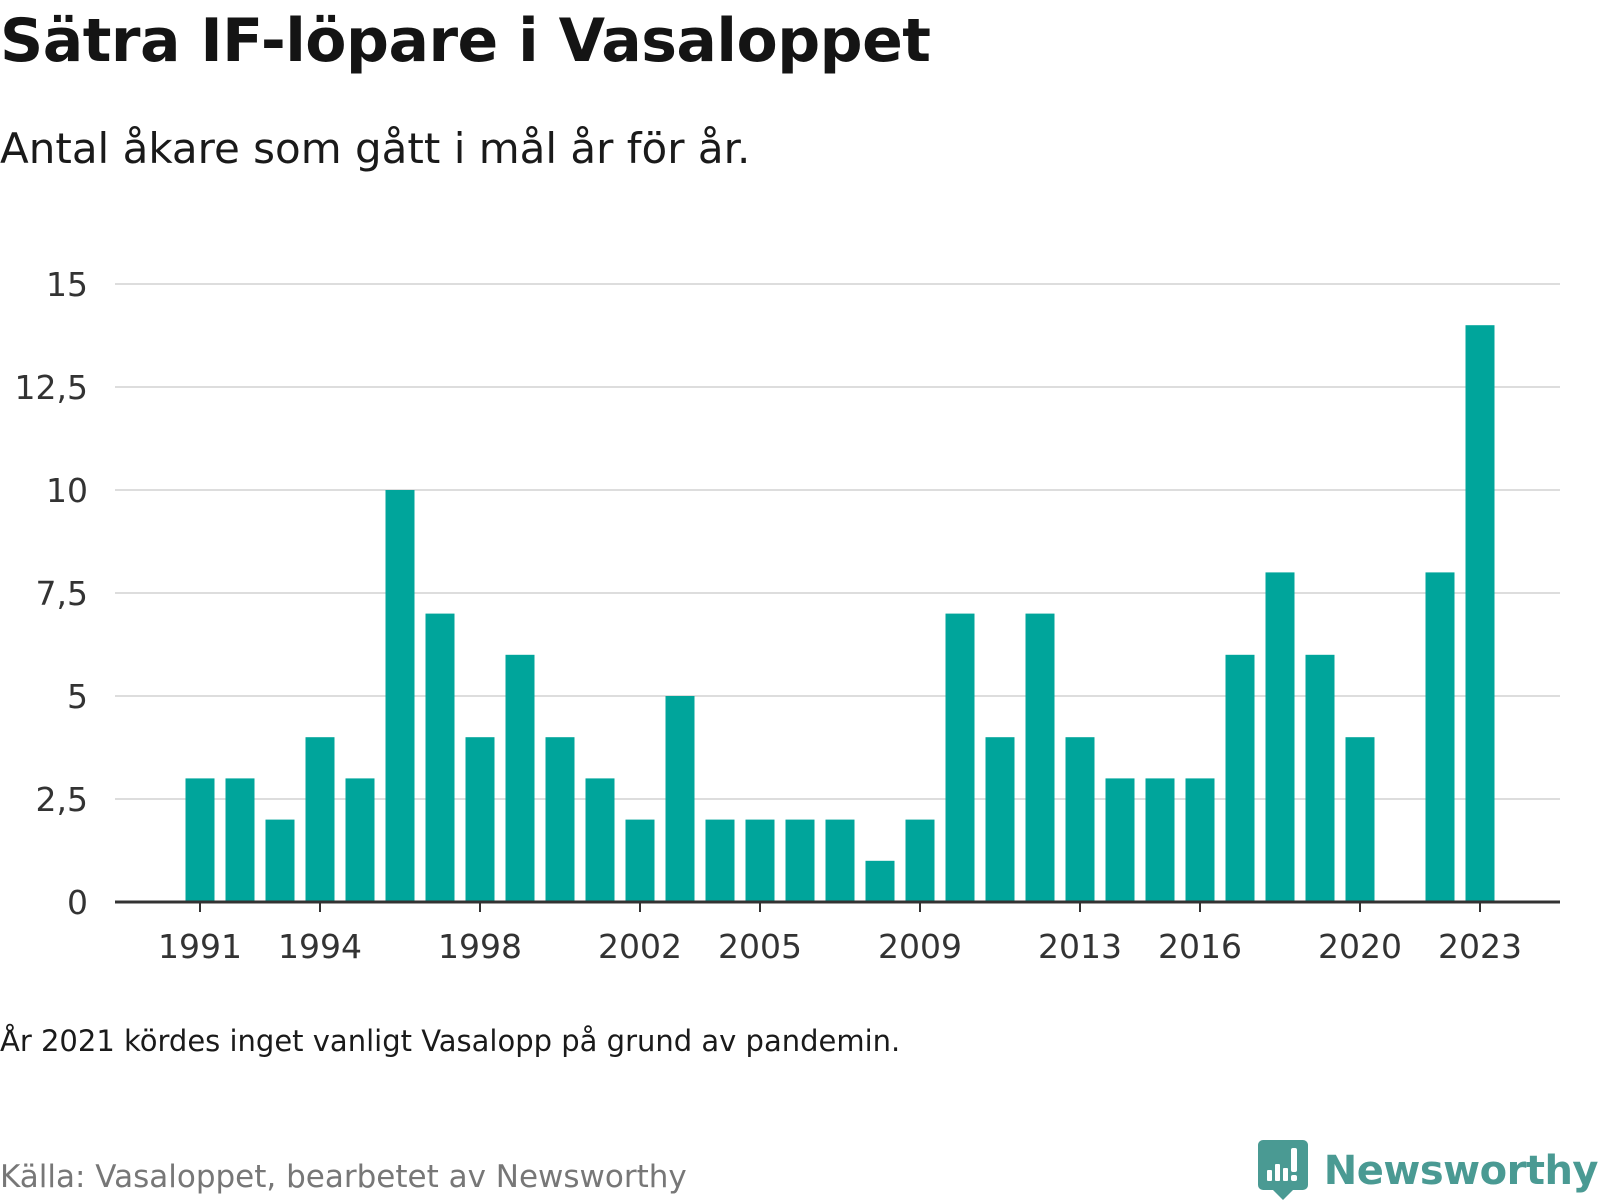 This screenshot has height=1202, width=1600. What do you see at coordinates (1160, 840) in the screenshot?
I see `bar-2015` at bounding box center [1160, 840].